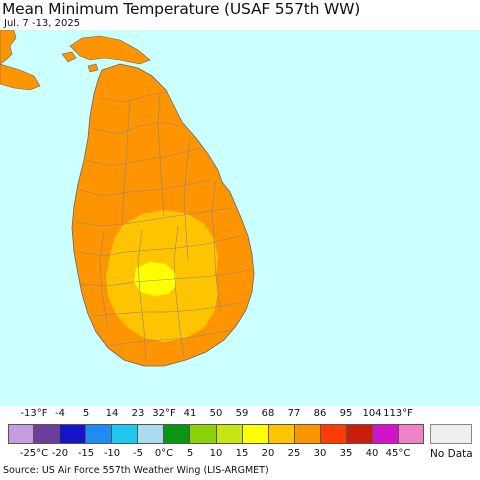 Image resolution: width=480 pixels, height=480 pixels. Describe the element at coordinates (398, 453) in the screenshot. I see `legend-tick-label: 45°C` at that location.